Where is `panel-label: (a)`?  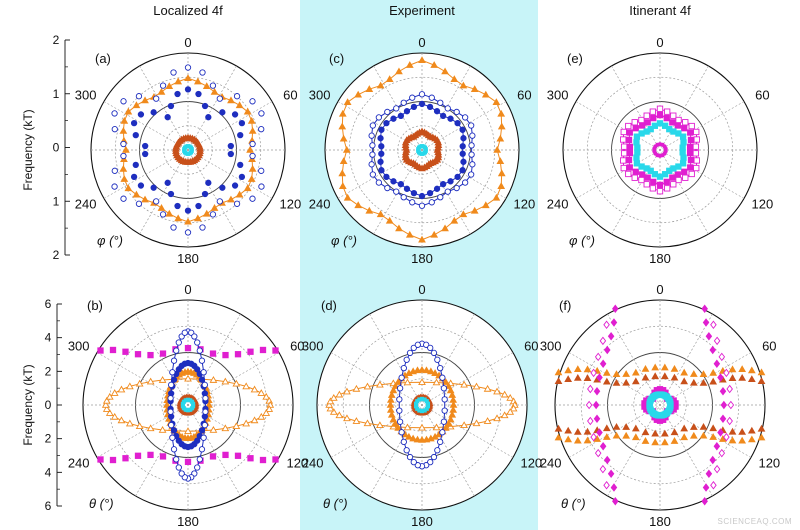
panel-label: (a) is located at coordinates (103, 58).